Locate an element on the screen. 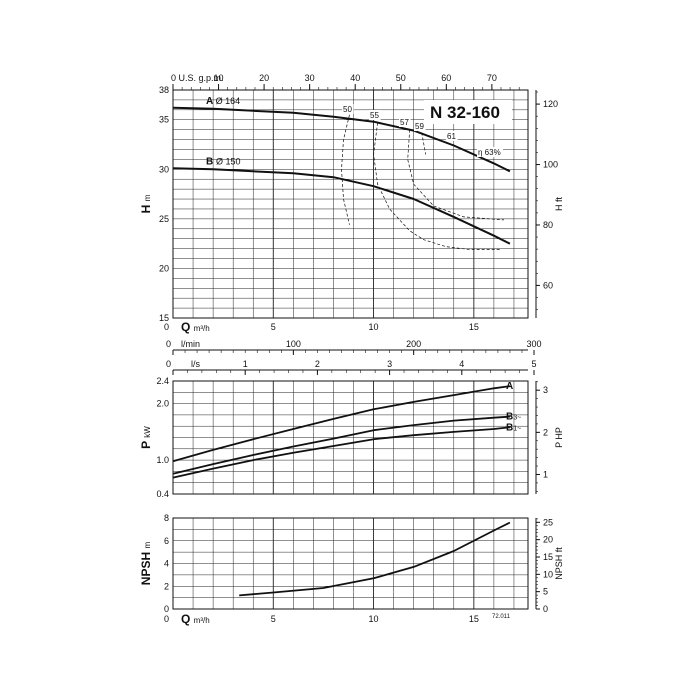 This screenshot has height=700, width=700. h-ft-tick-label: 120 is located at coordinates (550, 104).